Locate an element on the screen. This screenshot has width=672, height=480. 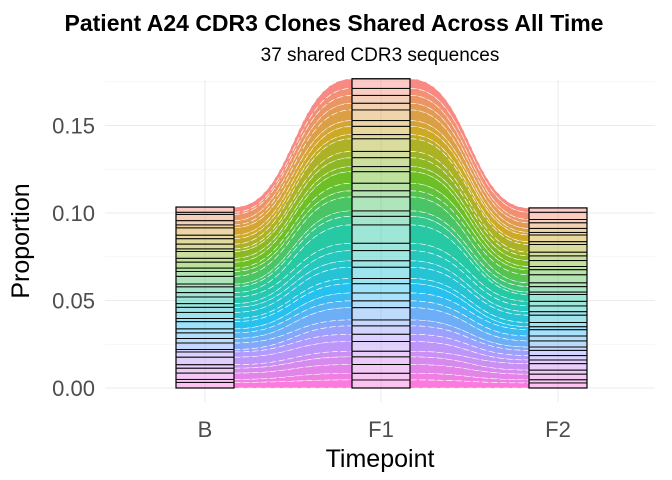
x-tick-label: F1 is located at coordinates (381, 429).